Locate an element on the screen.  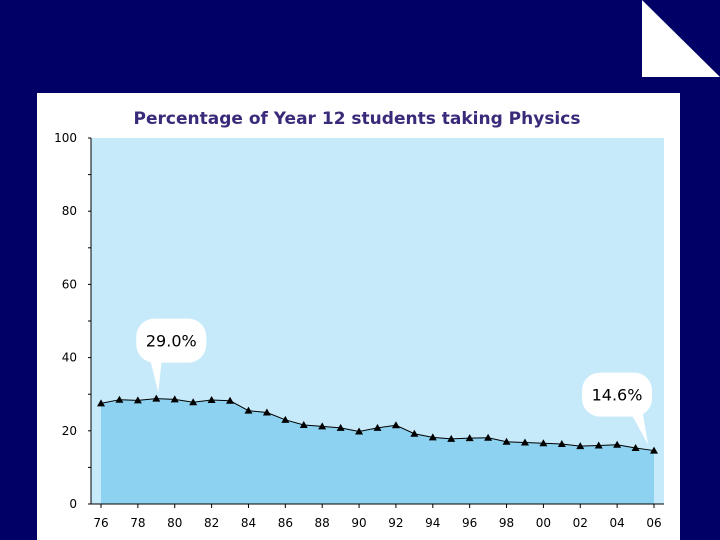
x-tick-label: 96 is located at coordinates (469, 523).